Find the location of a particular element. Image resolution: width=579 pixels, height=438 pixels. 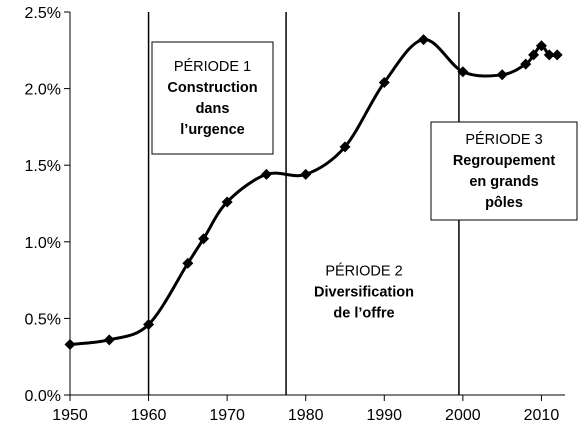

period-2-box: PÉRIODE 2 Diversification de l’offre is located at coordinates (364, 292).